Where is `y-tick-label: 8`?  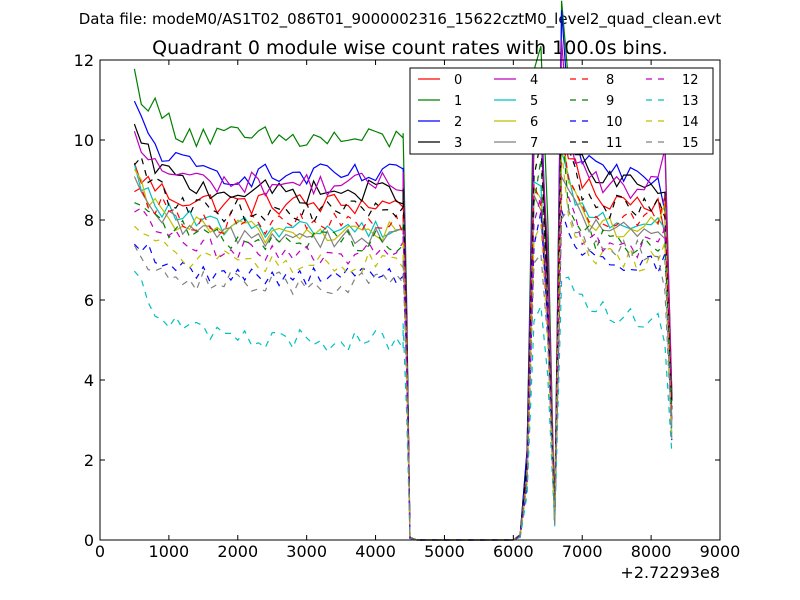
y-tick-label: 8 is located at coordinates (89, 220).